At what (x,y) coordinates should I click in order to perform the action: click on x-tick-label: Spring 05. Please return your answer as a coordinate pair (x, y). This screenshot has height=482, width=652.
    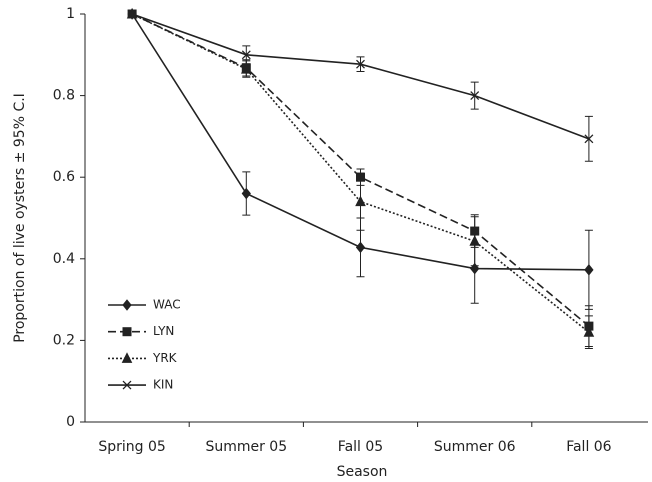
    Looking at the image, I should click on (131, 447).